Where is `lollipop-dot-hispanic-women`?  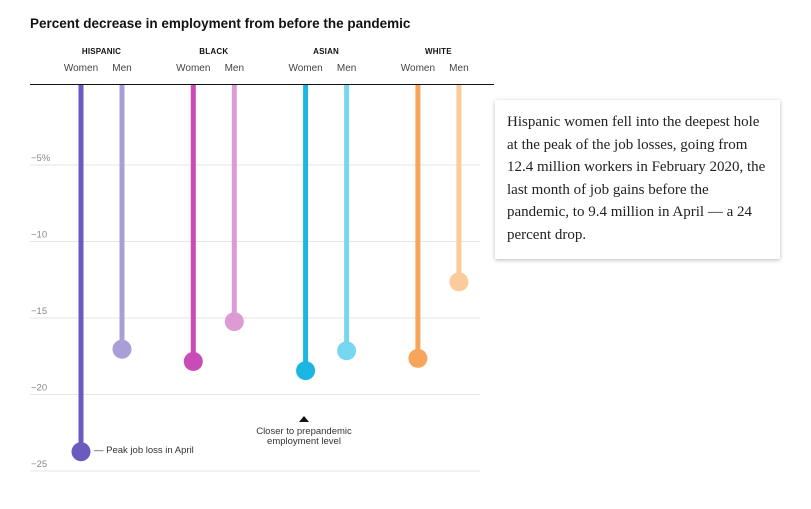 lollipop-dot-hispanic-women is located at coordinates (81, 452).